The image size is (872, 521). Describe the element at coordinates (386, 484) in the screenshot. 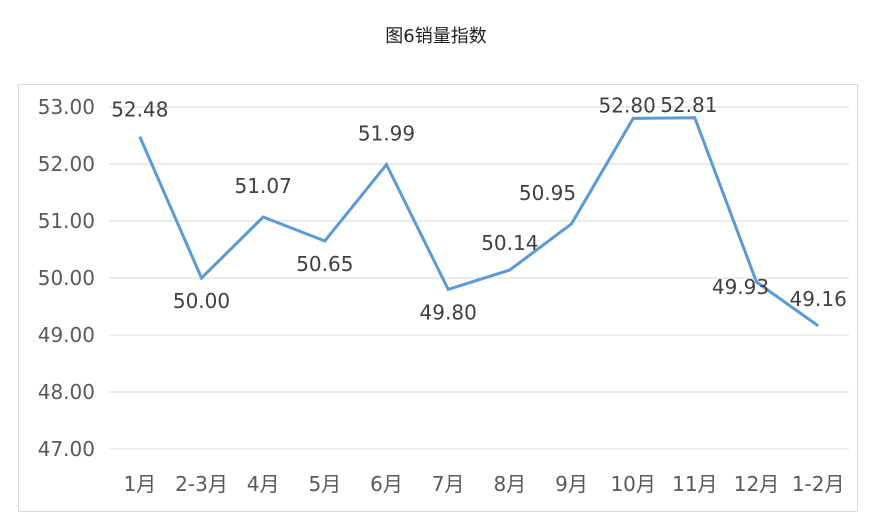

I see `x-tick-label: 6月` at that location.